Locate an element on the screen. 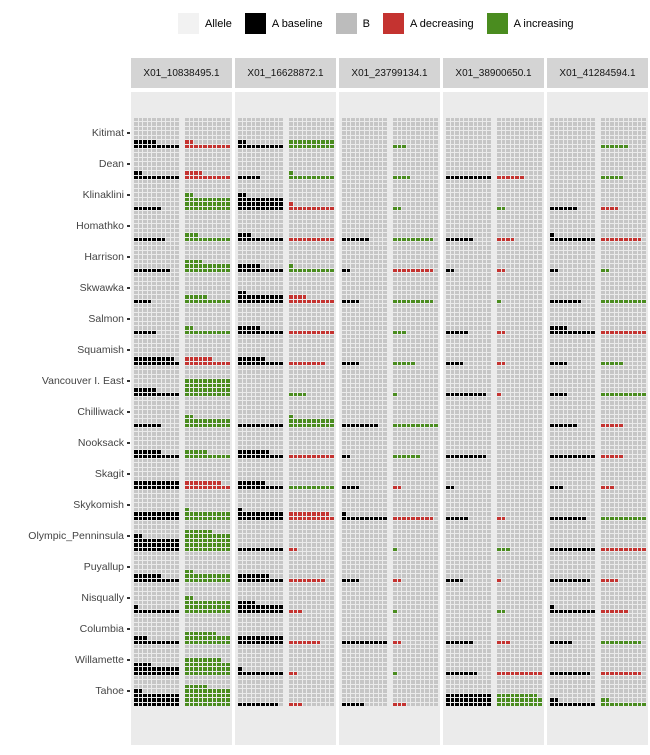 Image resolution: width=650 pixels, height=755 pixels. legend-label: A increasing is located at coordinates (543, 23).